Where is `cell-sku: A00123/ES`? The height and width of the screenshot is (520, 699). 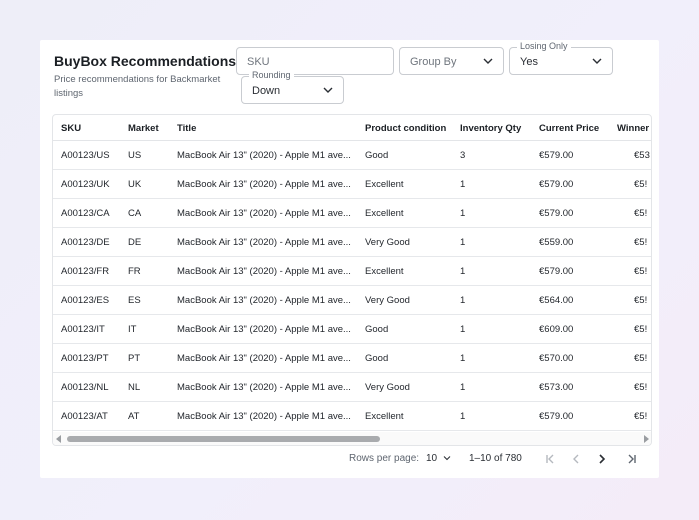
cell-sku: A00123/ES is located at coordinates (85, 300).